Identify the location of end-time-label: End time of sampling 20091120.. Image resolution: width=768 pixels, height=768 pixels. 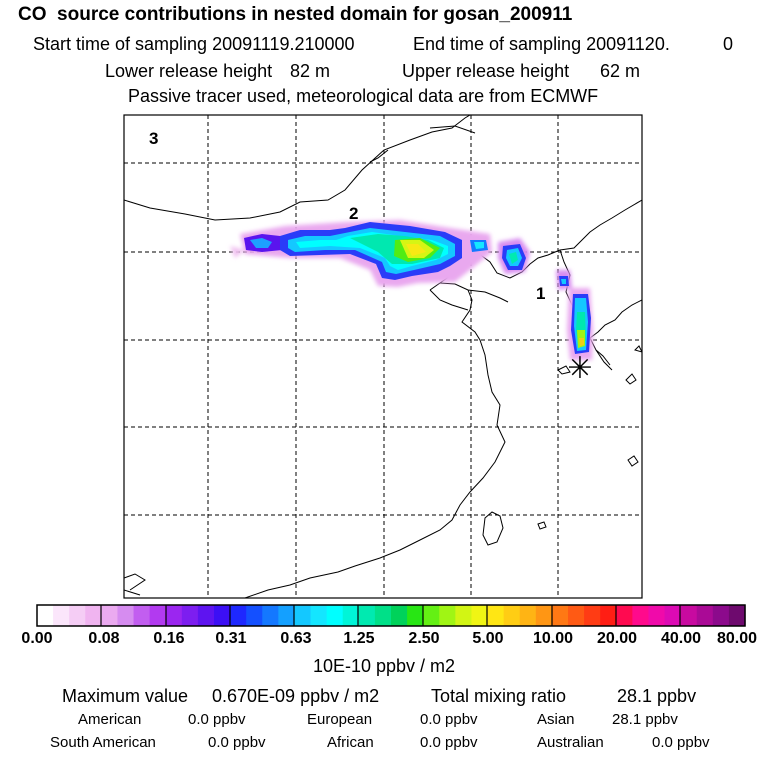
(541, 44).